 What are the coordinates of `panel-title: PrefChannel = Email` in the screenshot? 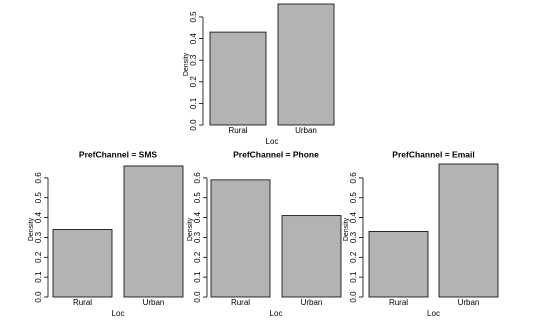 It's located at (433, 154).